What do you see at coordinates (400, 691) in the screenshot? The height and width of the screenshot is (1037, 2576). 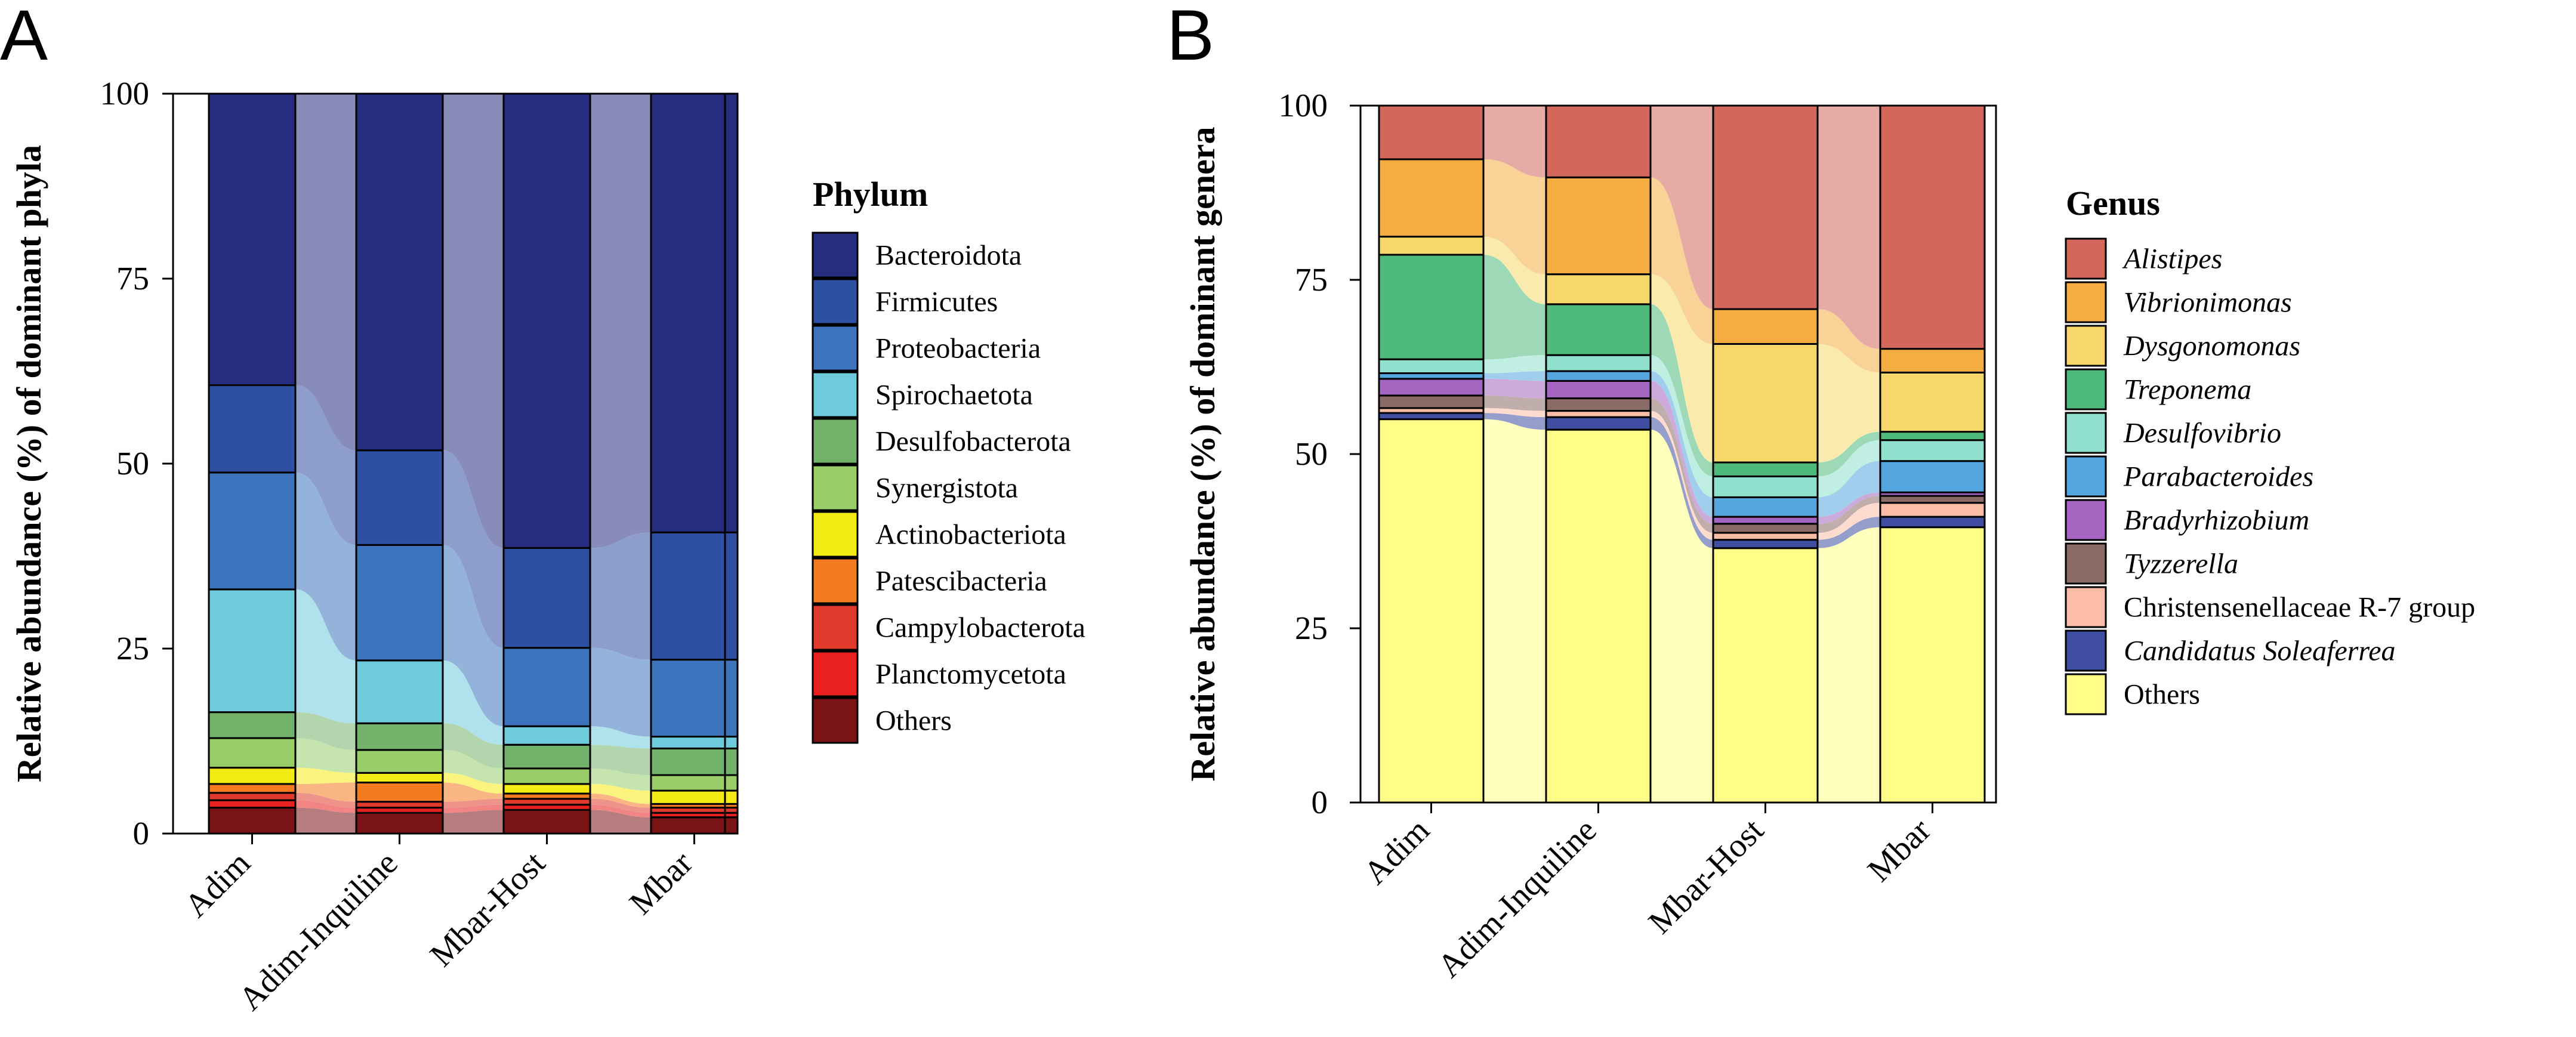 I see `bar-segment-spirochaetota-adim-inquiline` at bounding box center [400, 691].